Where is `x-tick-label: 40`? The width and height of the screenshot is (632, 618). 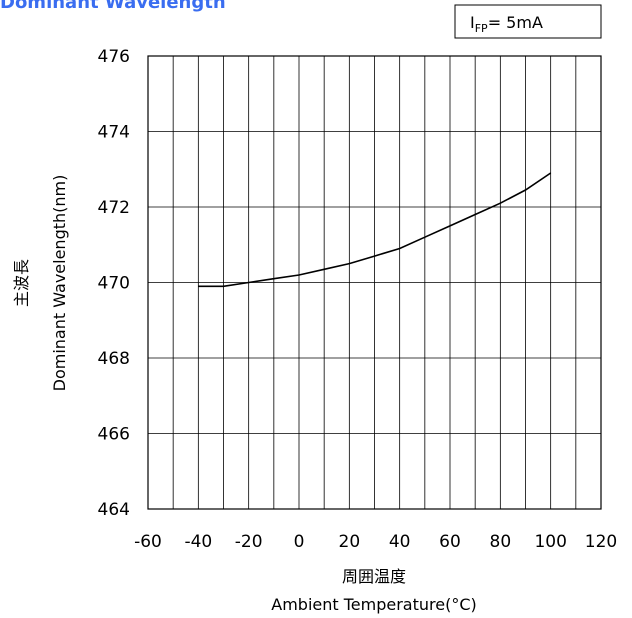 x-tick-label: 40 is located at coordinates (400, 542).